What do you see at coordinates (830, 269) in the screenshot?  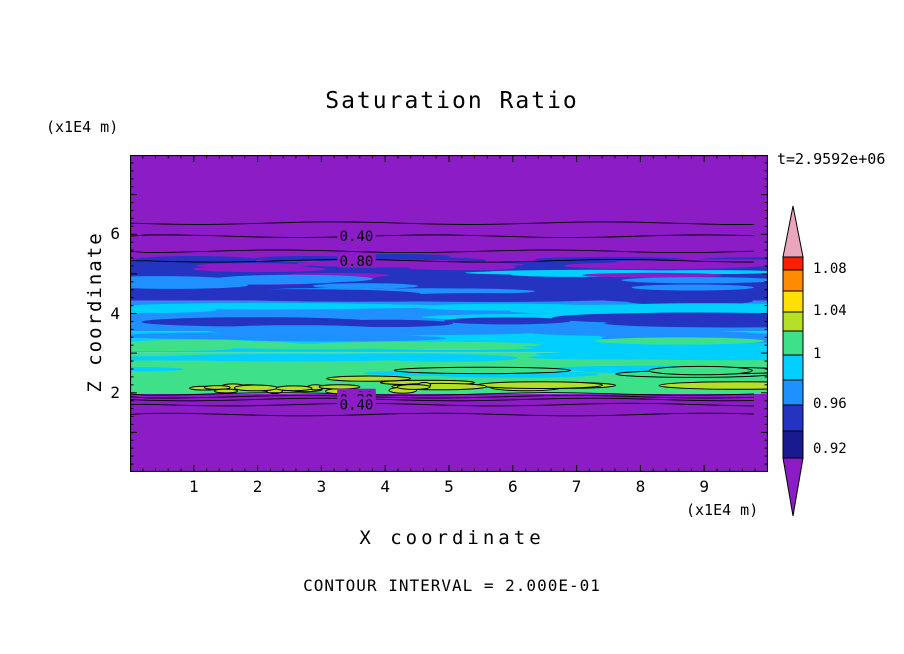 I see `colorbar-tick-label: 1.08` at bounding box center [830, 269].